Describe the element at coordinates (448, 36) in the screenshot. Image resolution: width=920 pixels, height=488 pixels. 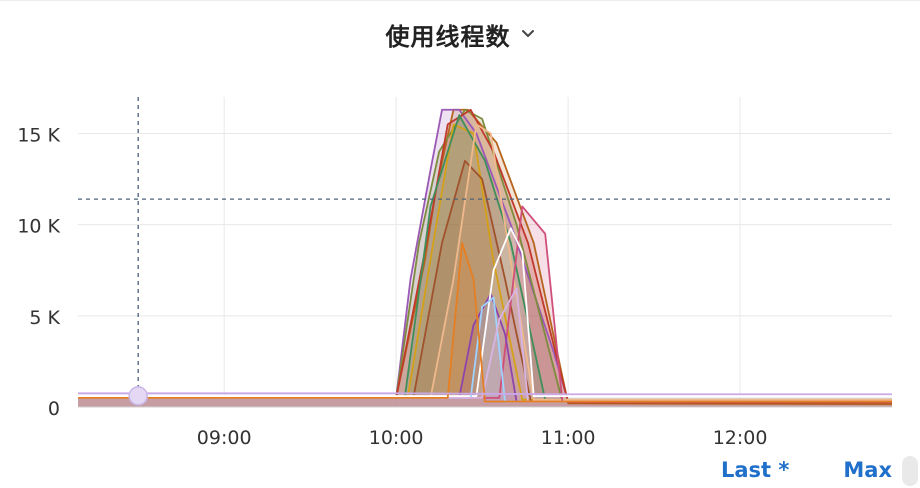
I see `panel-title: 使用线程数` at that location.